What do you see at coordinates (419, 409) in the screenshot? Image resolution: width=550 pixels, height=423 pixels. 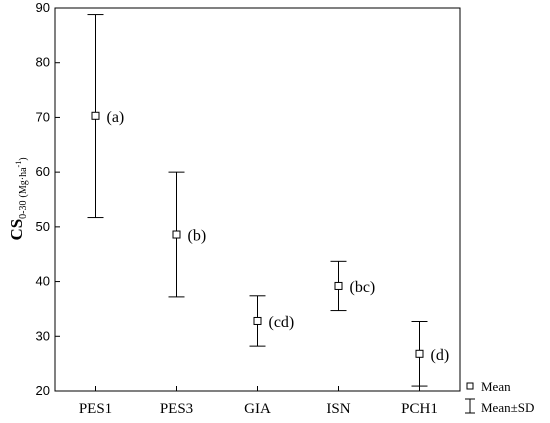 I see `x-tick-label: PCH1` at bounding box center [419, 409].